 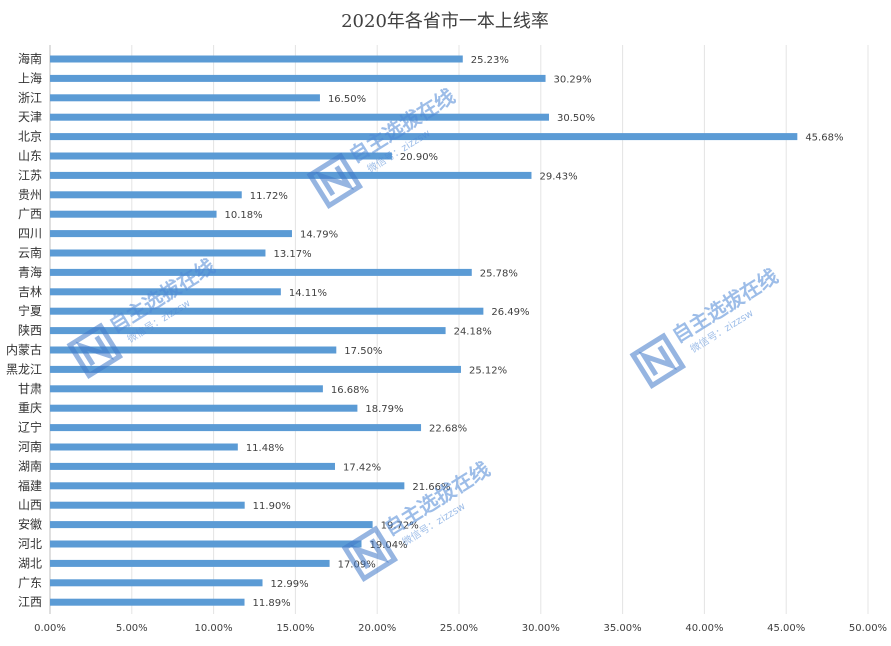 What do you see at coordinates (350, 390) in the screenshot?
I see `data-label: 16.68%` at bounding box center [350, 390].